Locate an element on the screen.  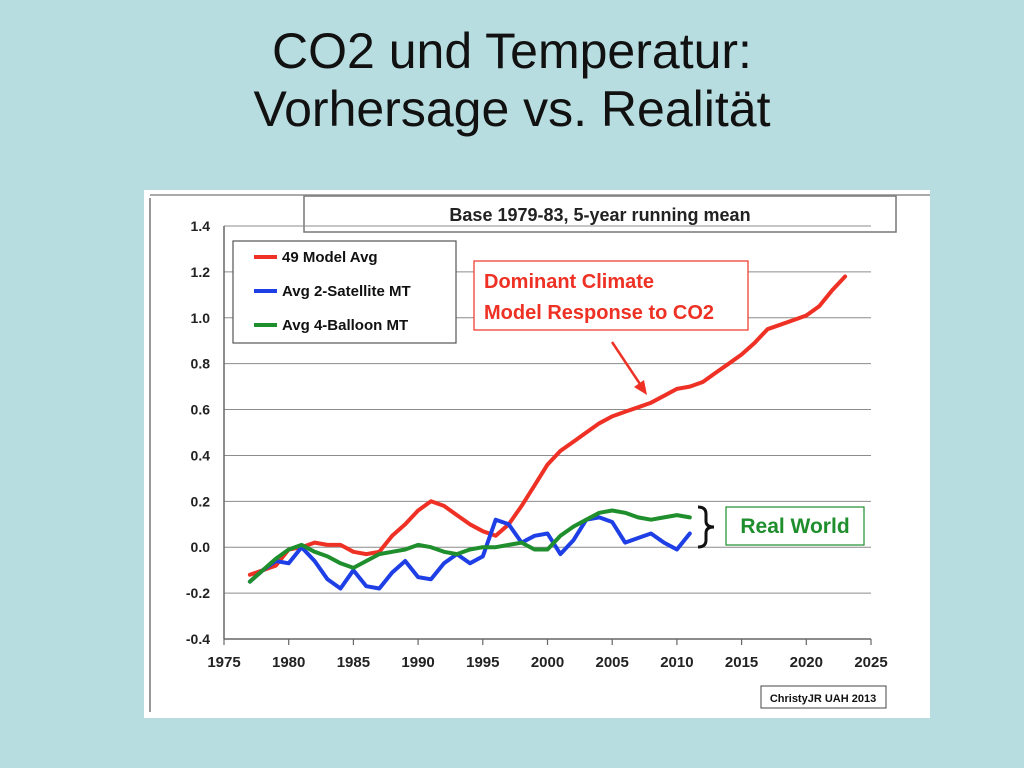
y-tick-label: 1.2 is located at coordinates (201, 272).